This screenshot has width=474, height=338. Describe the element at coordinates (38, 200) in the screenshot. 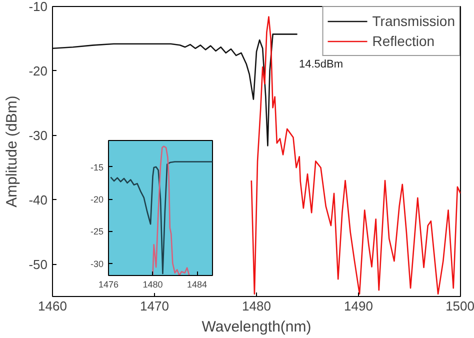

I see `y-tick-label: -40` at that location.